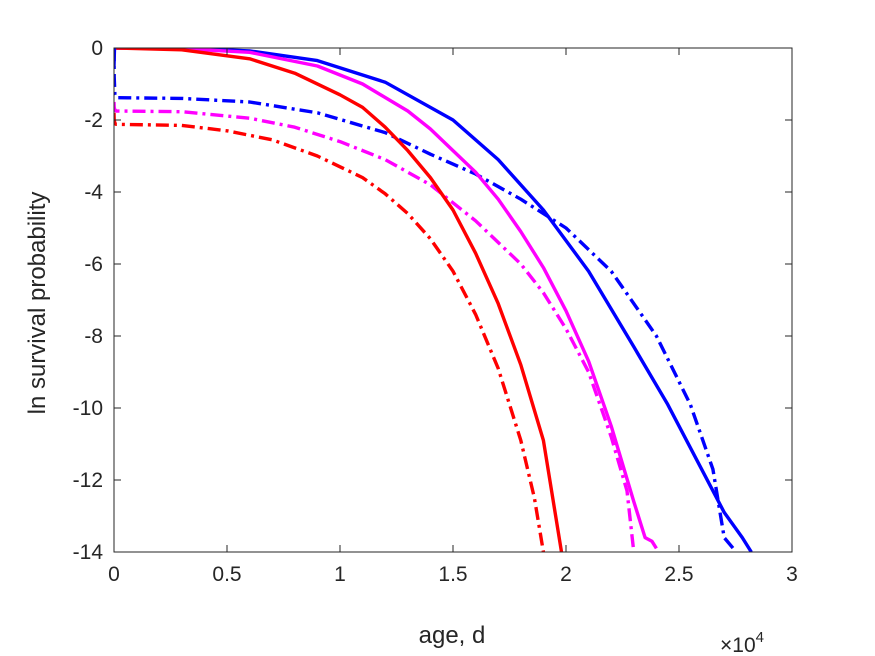  What do you see at coordinates (93, 192) in the screenshot?
I see `y-tick-label: -4` at bounding box center [93, 192].